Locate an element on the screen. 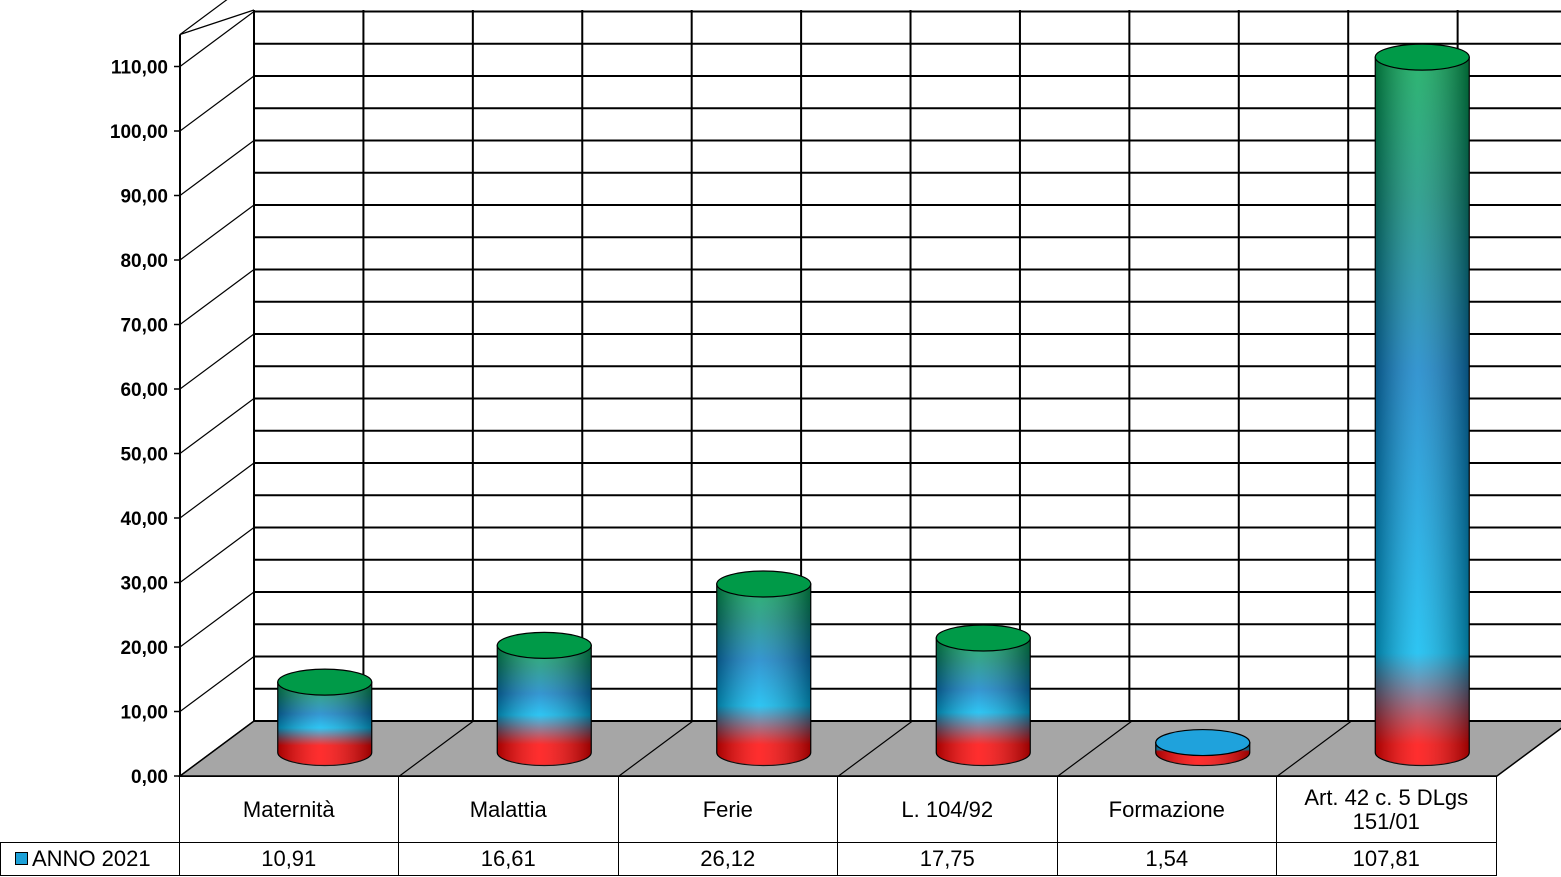  category-label: Malattia is located at coordinates (508, 809).